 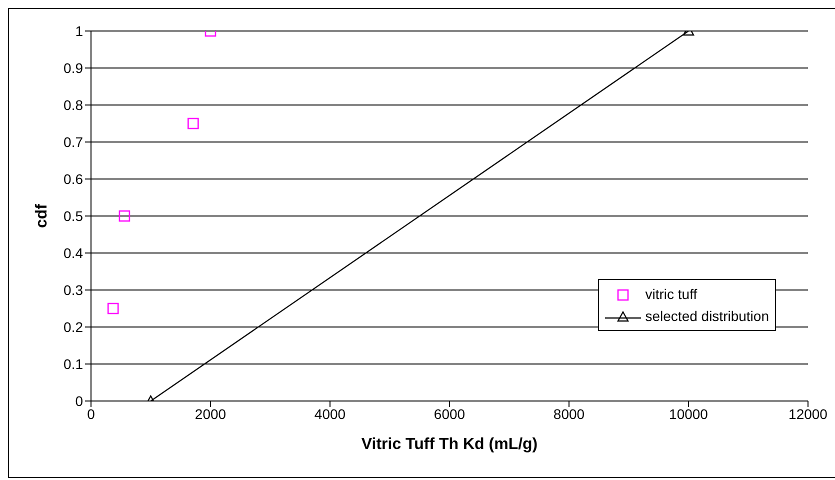 What do you see at coordinates (79, 400) in the screenshot?
I see `y-tick-label: 0` at bounding box center [79, 400].